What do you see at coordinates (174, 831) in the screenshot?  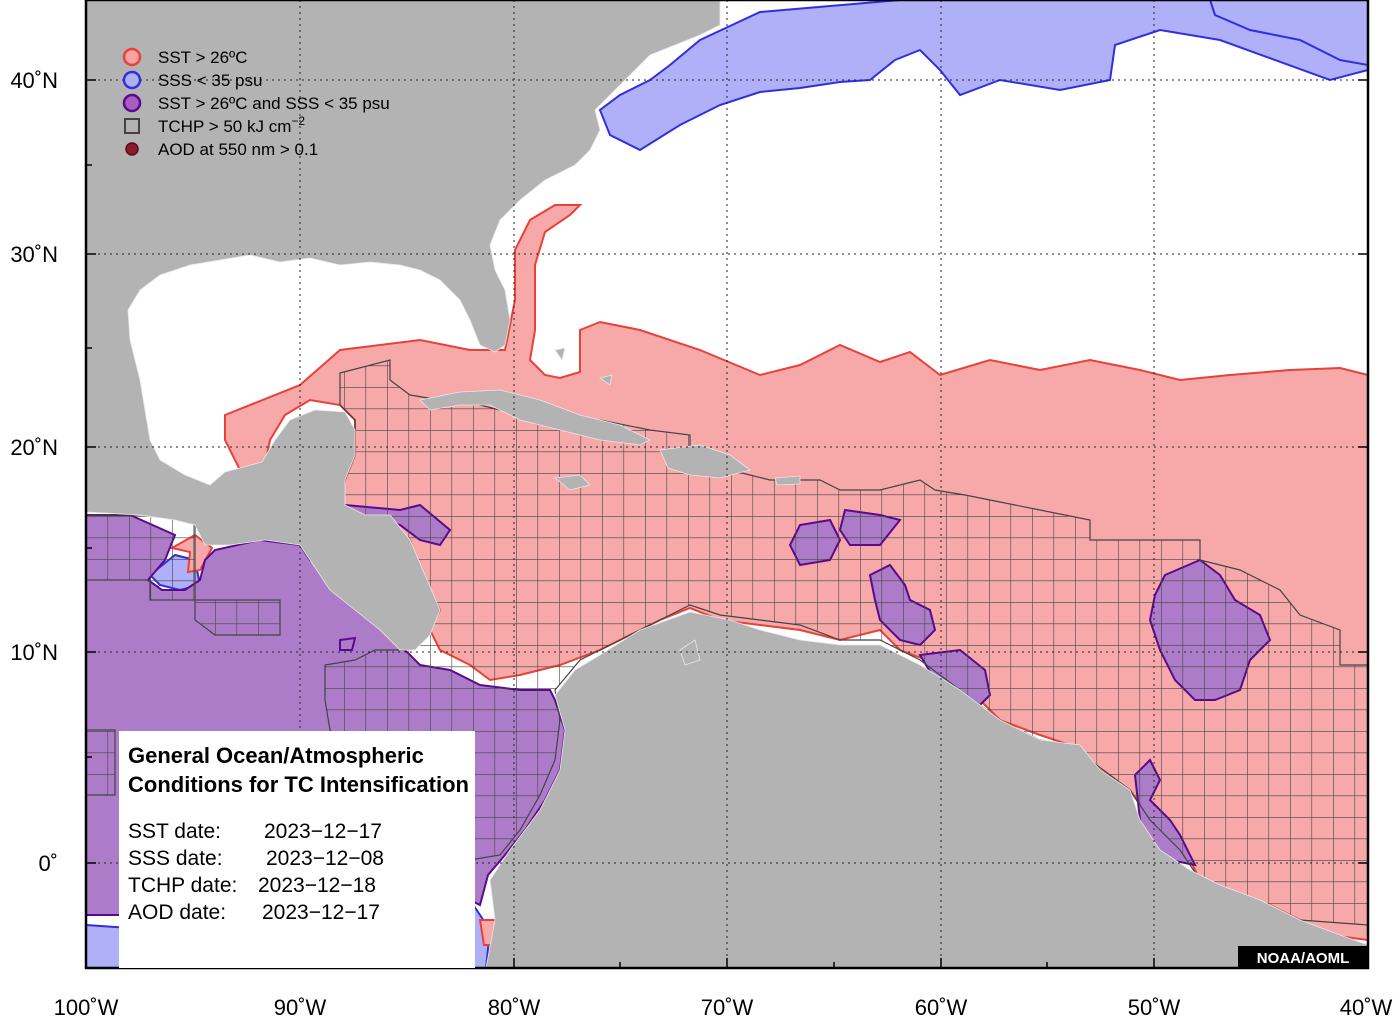 I see `sst-date-label: SST date:` at bounding box center [174, 831].